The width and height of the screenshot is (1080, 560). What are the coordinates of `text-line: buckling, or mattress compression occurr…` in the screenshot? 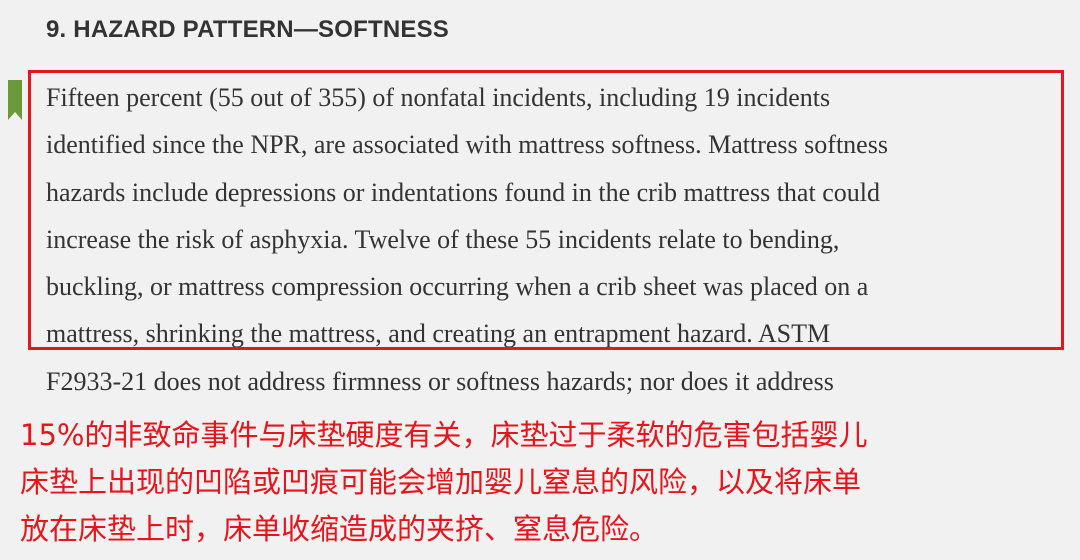 It's located at (457, 287).